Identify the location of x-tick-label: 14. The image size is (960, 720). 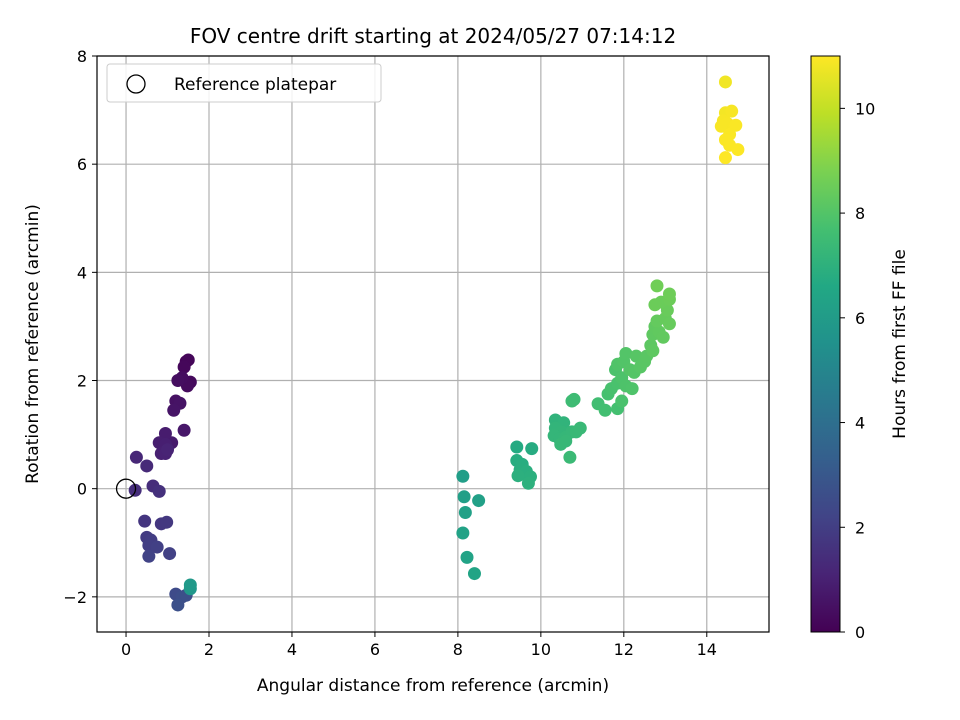
(707, 649).